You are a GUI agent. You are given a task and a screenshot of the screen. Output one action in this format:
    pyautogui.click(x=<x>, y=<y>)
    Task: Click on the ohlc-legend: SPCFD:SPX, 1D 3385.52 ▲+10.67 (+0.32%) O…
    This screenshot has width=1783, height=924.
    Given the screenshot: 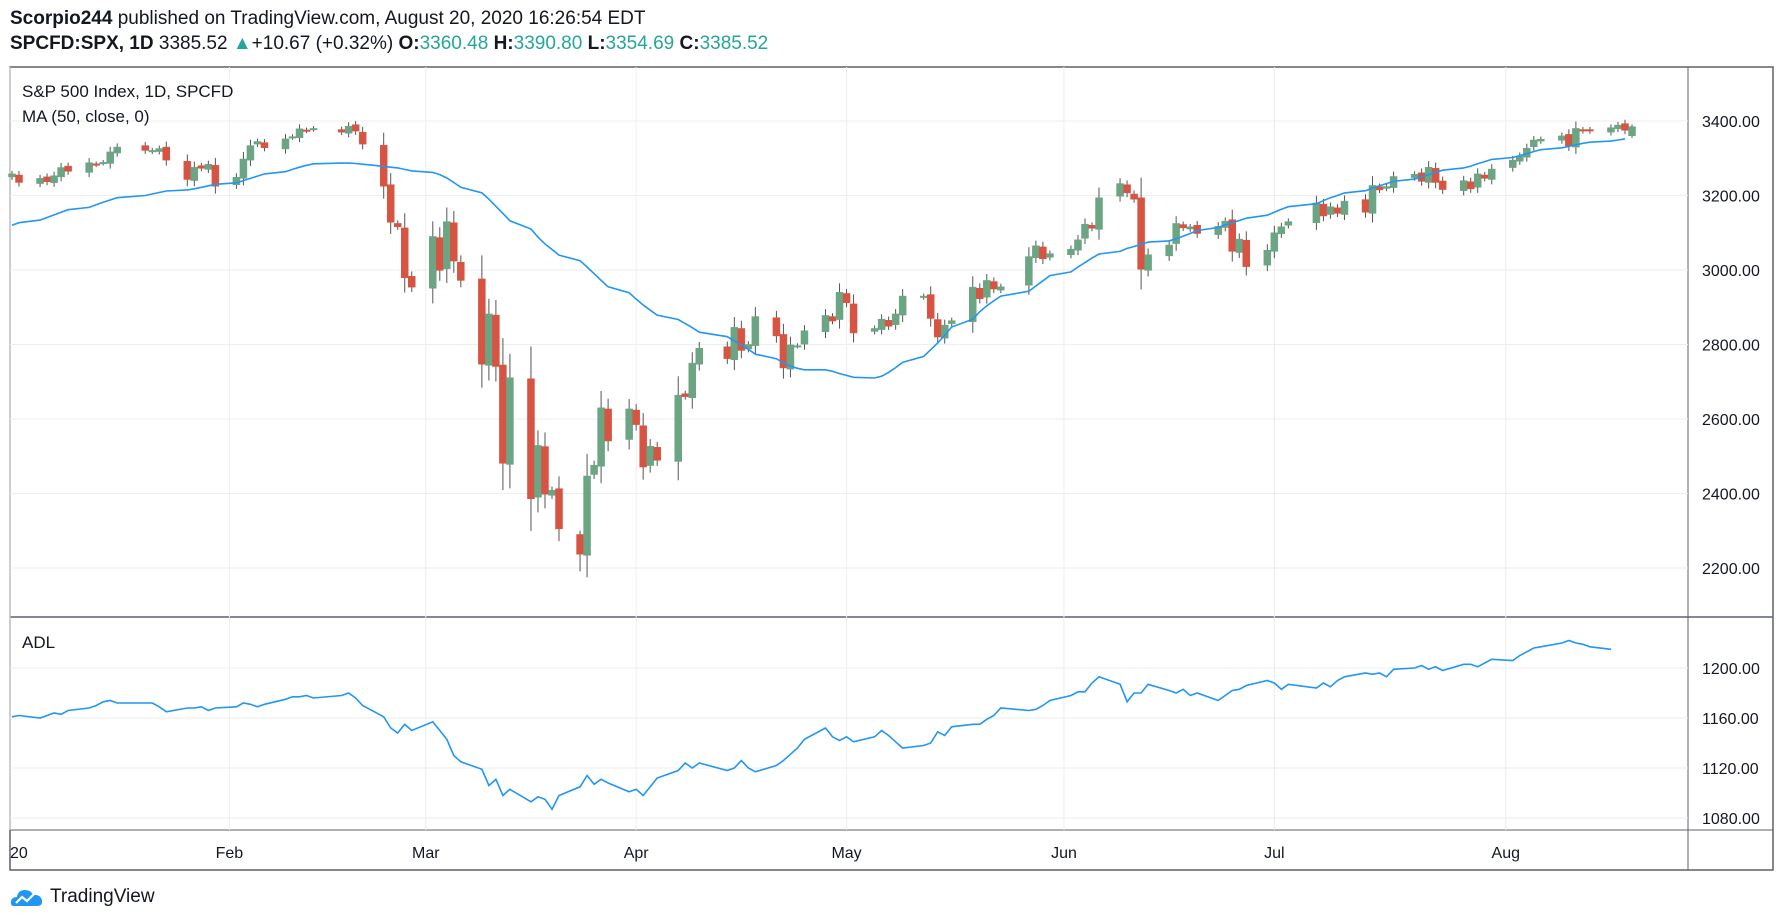 What is the action you would take?
    pyautogui.click(x=389, y=44)
    